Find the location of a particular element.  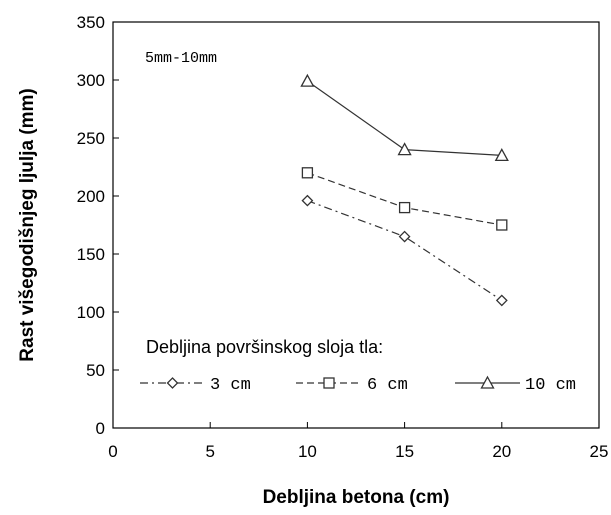

x-tick-label: 0 is located at coordinates (112, 451).